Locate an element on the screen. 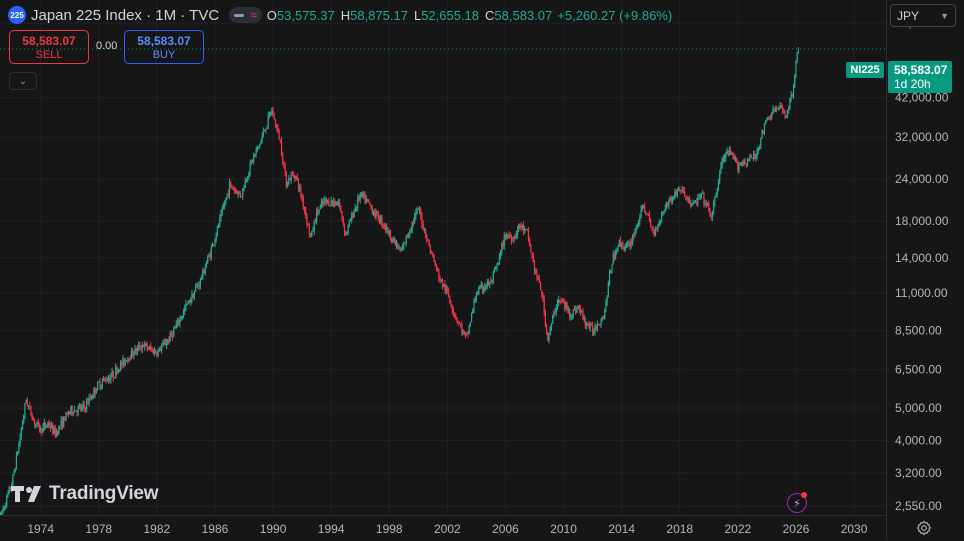 Image resolution: width=964 pixels, height=541 pixels. y-tick-label: 2,550.00 is located at coordinates (918, 506).